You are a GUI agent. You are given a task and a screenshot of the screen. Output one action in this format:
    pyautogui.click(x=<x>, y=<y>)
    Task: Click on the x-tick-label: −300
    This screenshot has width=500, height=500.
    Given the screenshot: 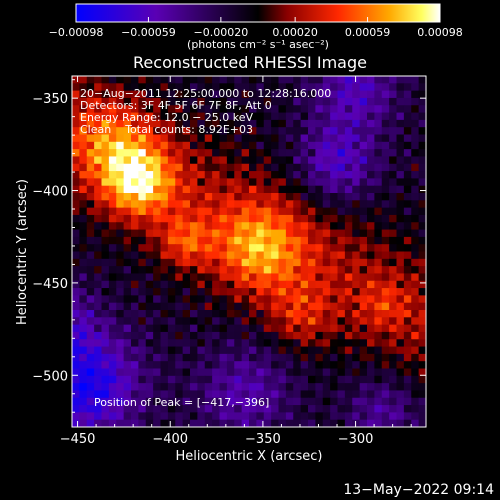 What is the action you would take?
    pyautogui.click(x=356, y=439)
    